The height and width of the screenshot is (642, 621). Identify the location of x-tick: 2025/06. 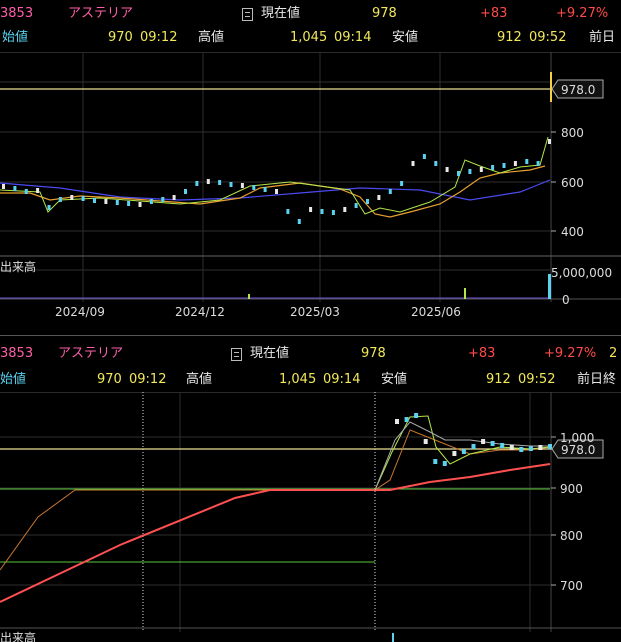
(436, 312).